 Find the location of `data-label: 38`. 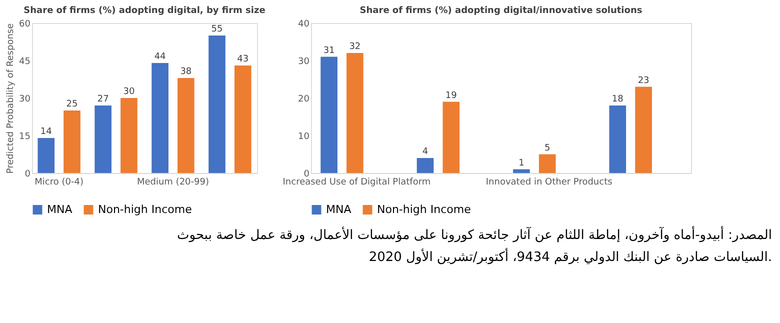

data-label: 38 is located at coordinates (186, 72).